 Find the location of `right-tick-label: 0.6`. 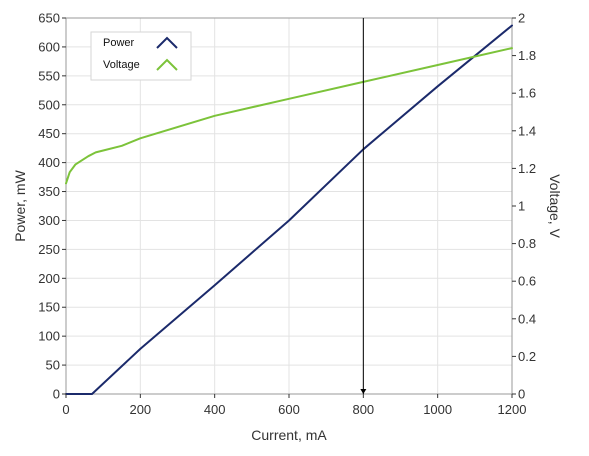

right-tick-label: 0.6 is located at coordinates (527, 281).